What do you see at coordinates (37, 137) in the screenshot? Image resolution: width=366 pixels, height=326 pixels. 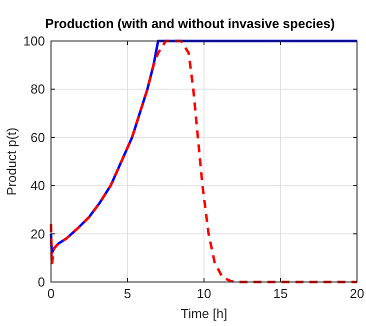 I see `y-tick-label: 60` at bounding box center [37, 137].